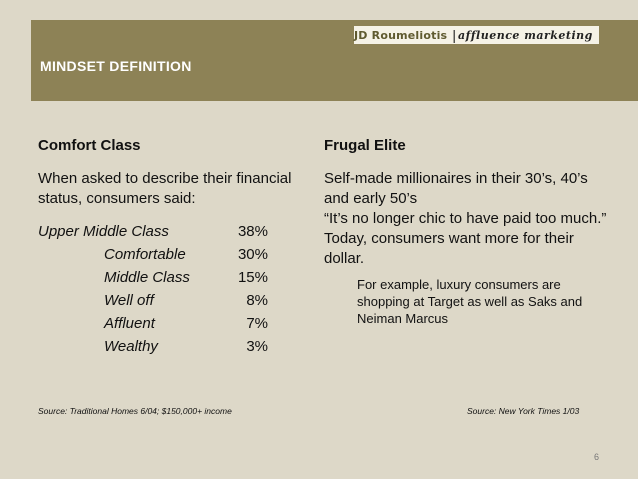 This screenshot has height=479, width=638. I want to click on stat-value: 38%, so click(252, 231).